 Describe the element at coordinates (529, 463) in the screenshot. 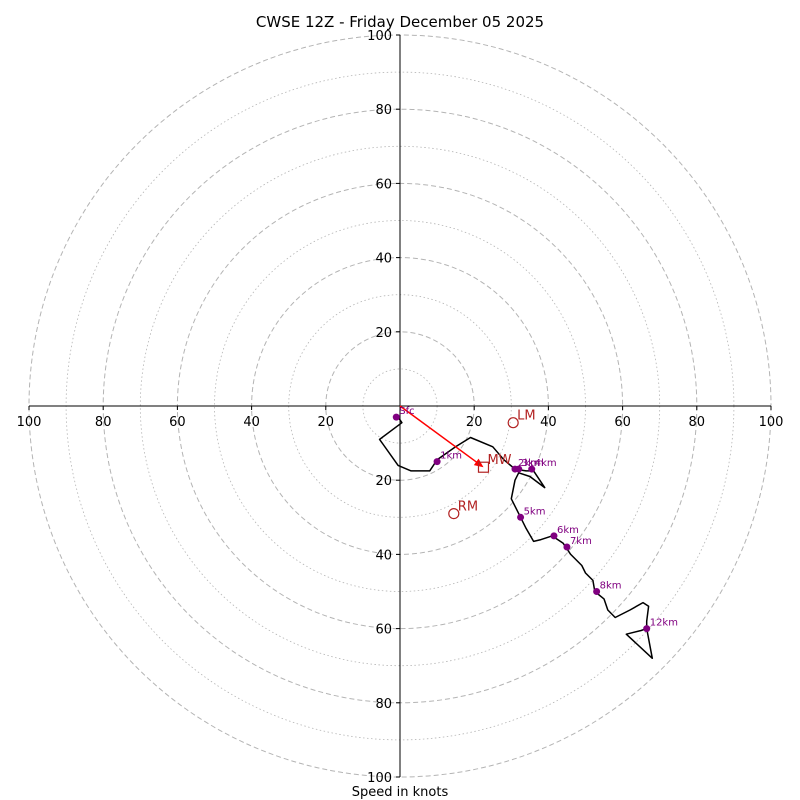

I see `height-label-2km: 2km` at that location.